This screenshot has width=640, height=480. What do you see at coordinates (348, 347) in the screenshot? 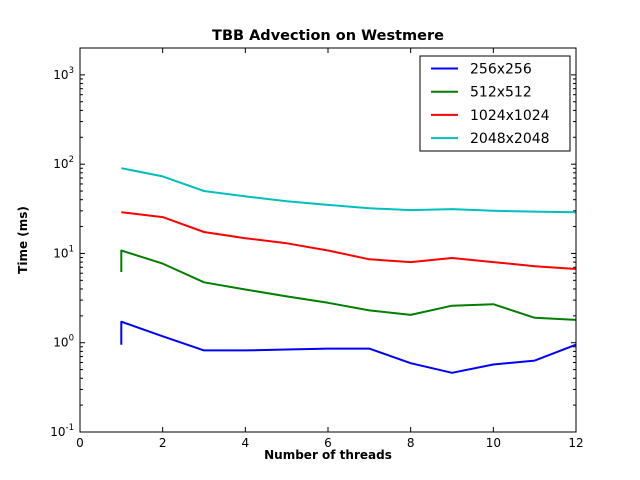
I see `series-line-256x256` at bounding box center [348, 347].